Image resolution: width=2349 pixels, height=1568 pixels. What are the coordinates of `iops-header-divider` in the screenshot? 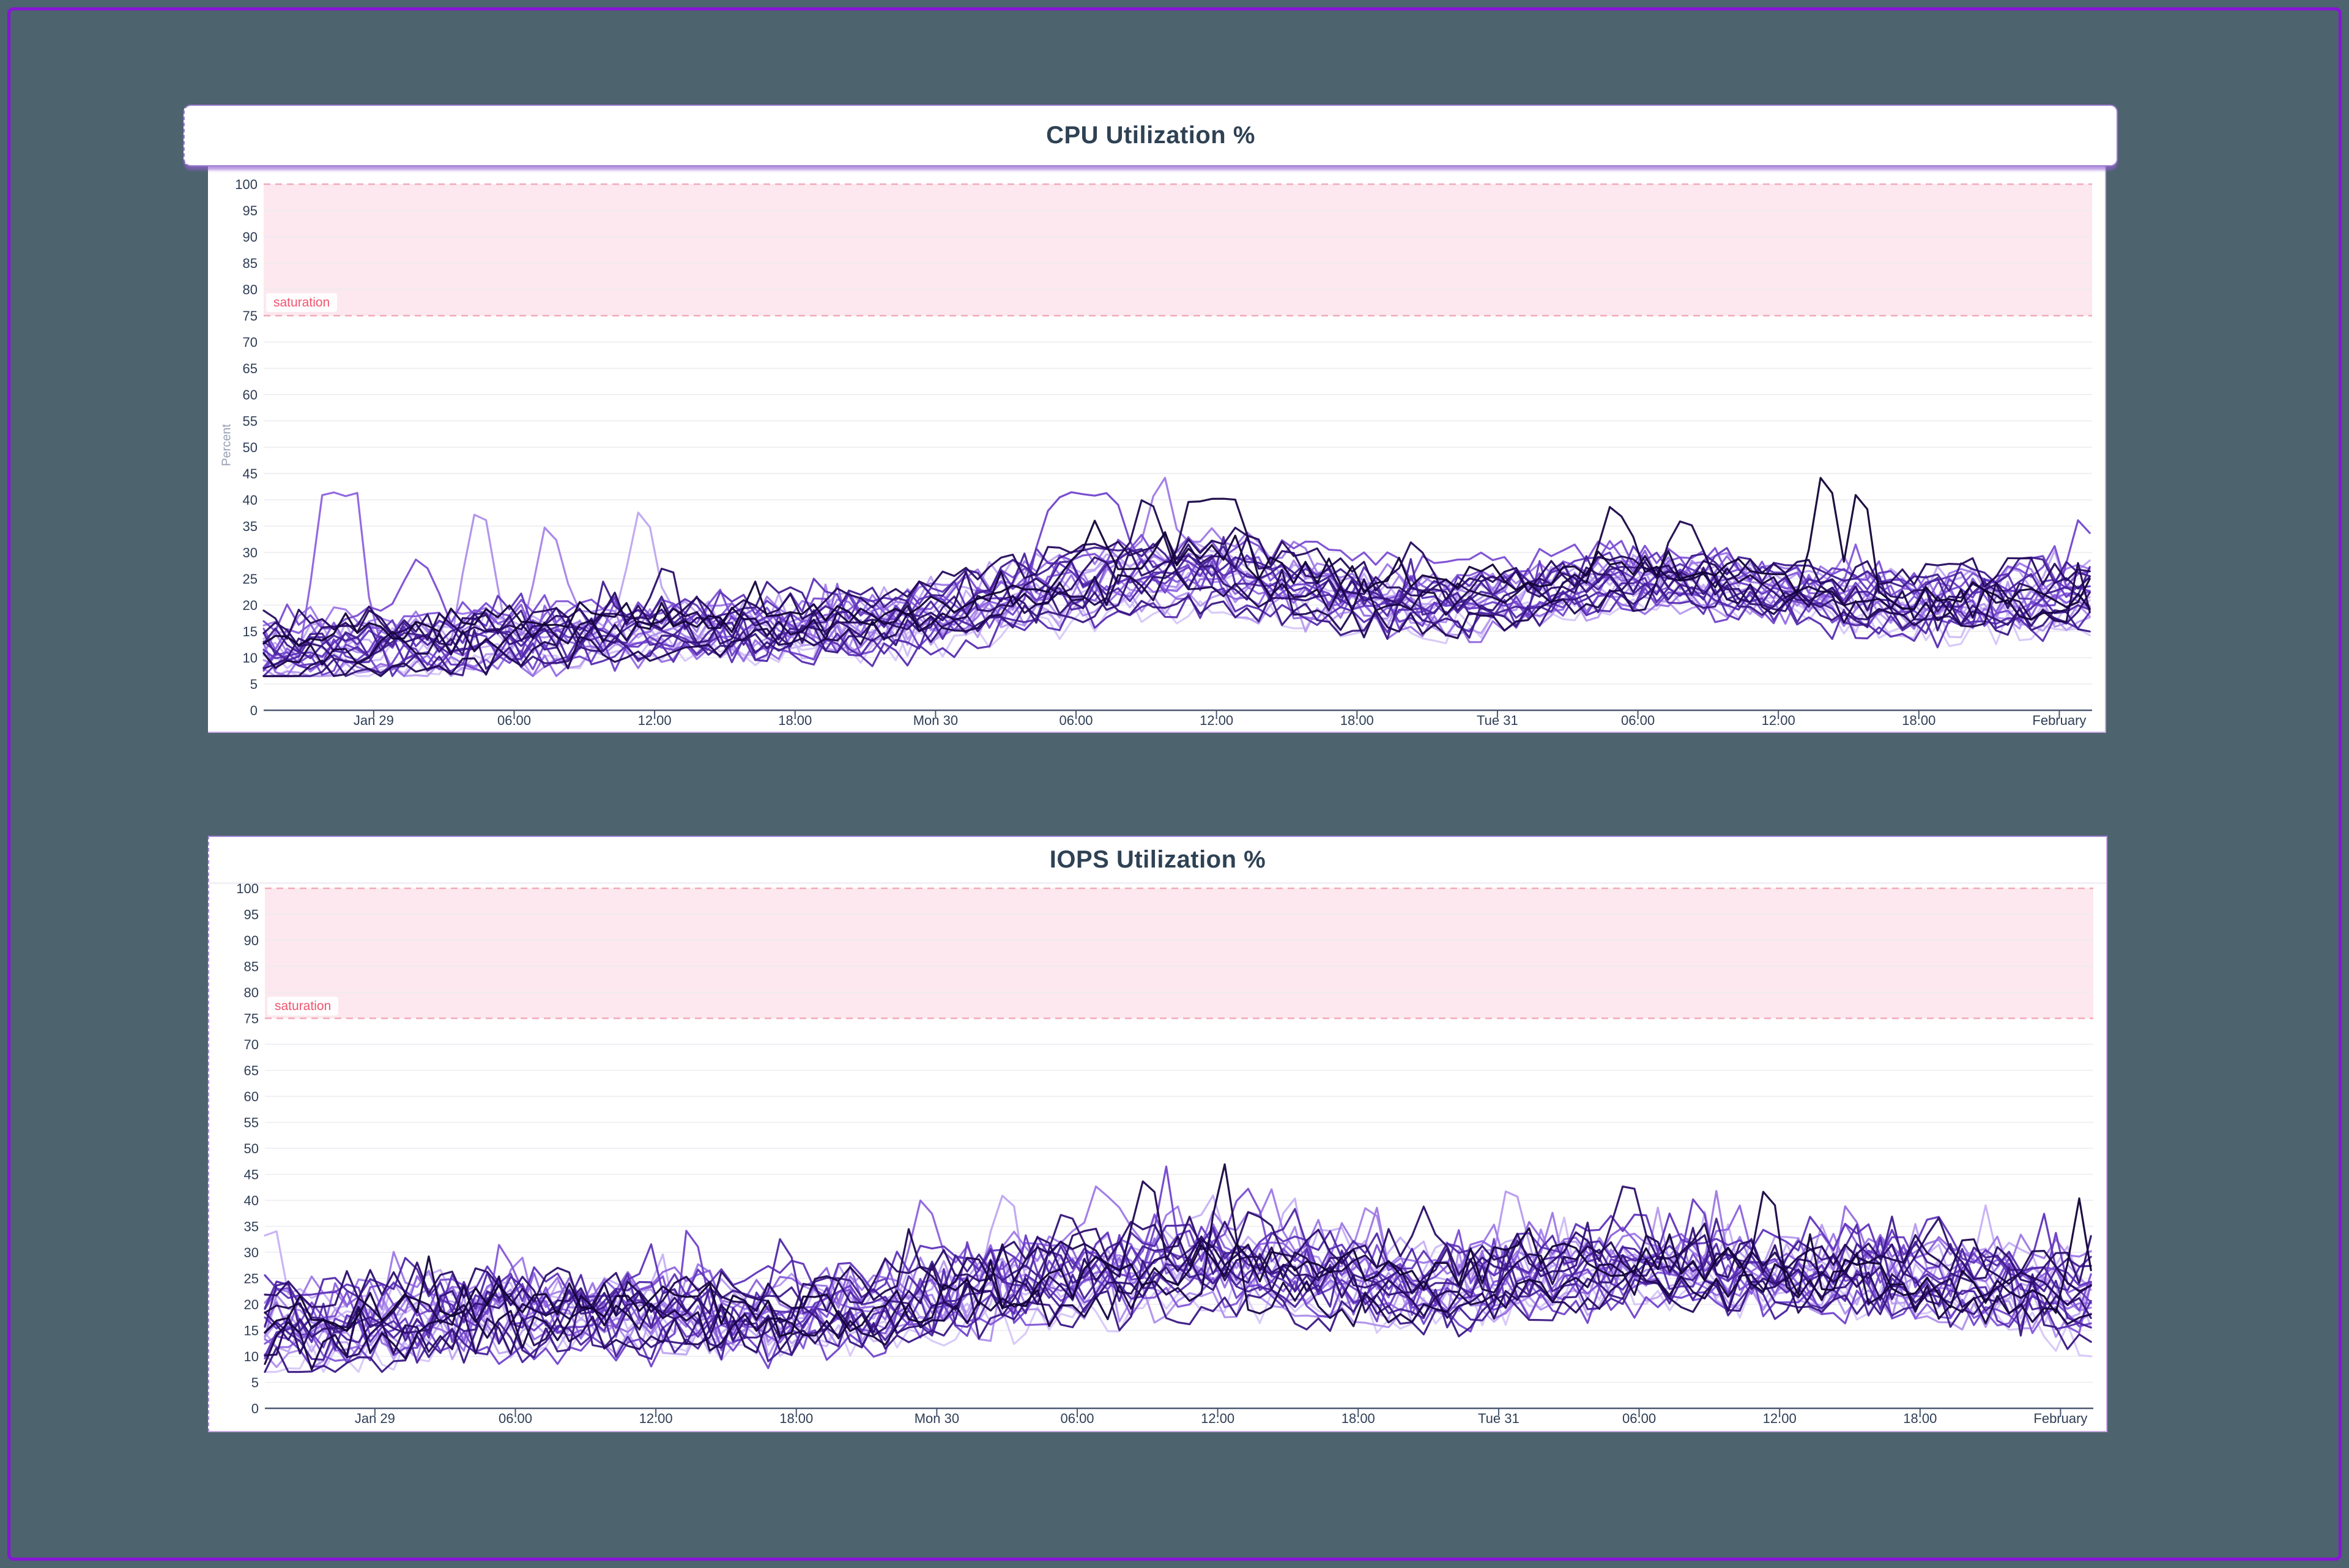 It's located at (1157, 883).